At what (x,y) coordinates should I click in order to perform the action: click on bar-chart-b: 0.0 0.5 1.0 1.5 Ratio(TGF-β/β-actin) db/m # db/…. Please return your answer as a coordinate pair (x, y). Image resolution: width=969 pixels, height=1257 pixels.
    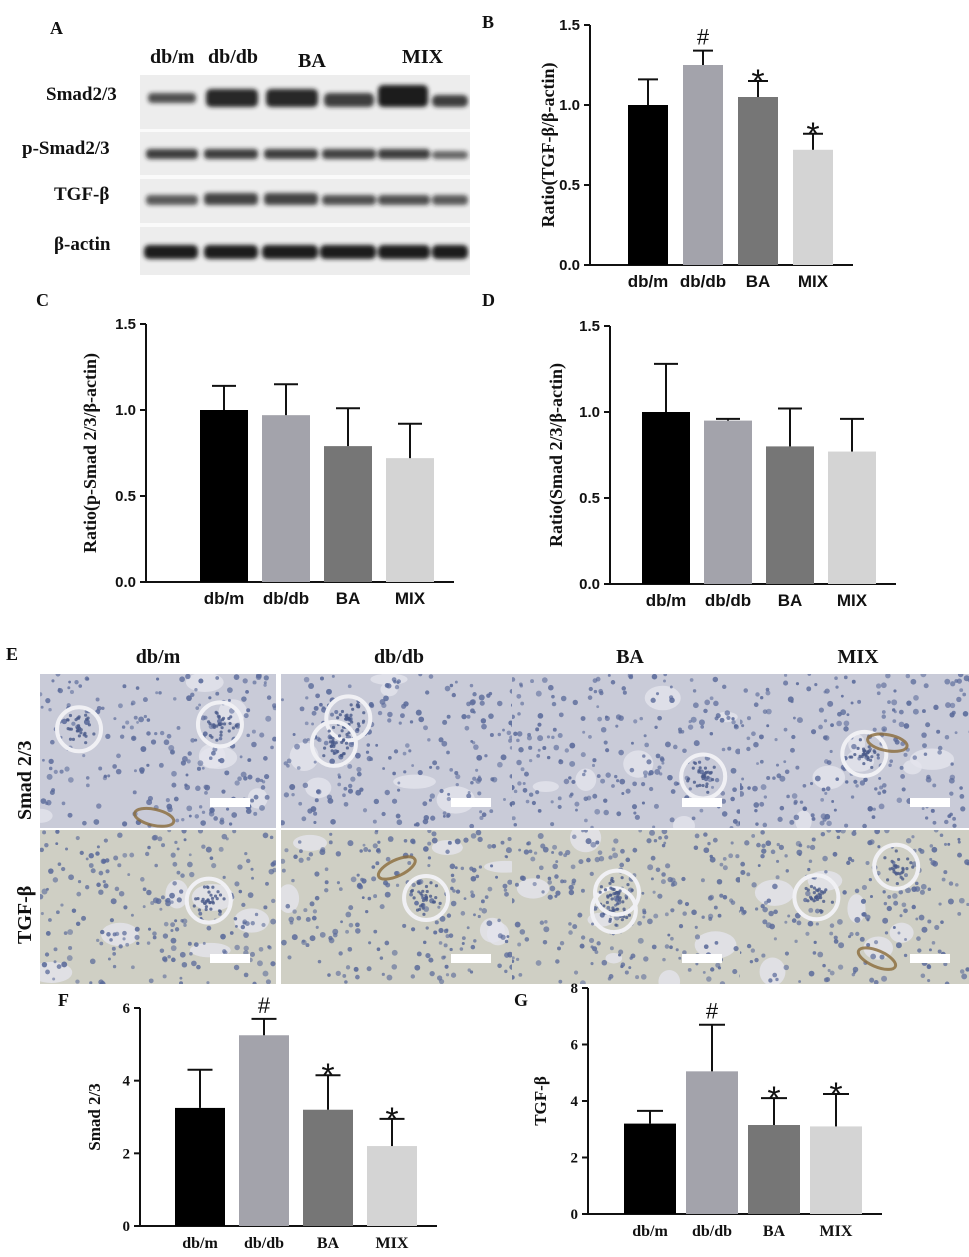
    Looking at the image, I should click on (695, 154).